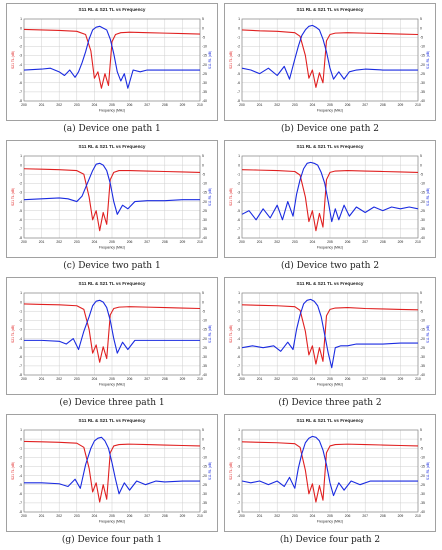 The width and height of the screenshot is (442, 550). I want to click on y-left-tick-label: -8, so click(238, 101).